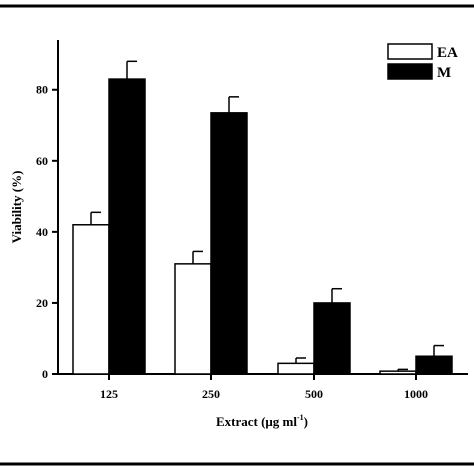 The width and height of the screenshot is (474, 474). I want to click on legend: EA M, so click(422, 62).